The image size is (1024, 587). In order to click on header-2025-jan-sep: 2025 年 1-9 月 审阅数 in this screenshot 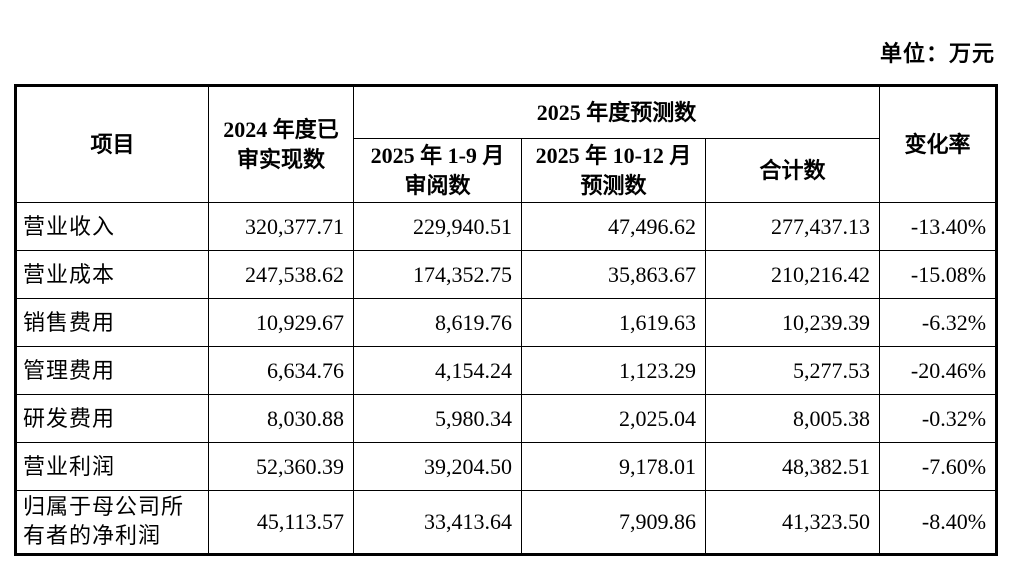, I will do `click(437, 170)`.